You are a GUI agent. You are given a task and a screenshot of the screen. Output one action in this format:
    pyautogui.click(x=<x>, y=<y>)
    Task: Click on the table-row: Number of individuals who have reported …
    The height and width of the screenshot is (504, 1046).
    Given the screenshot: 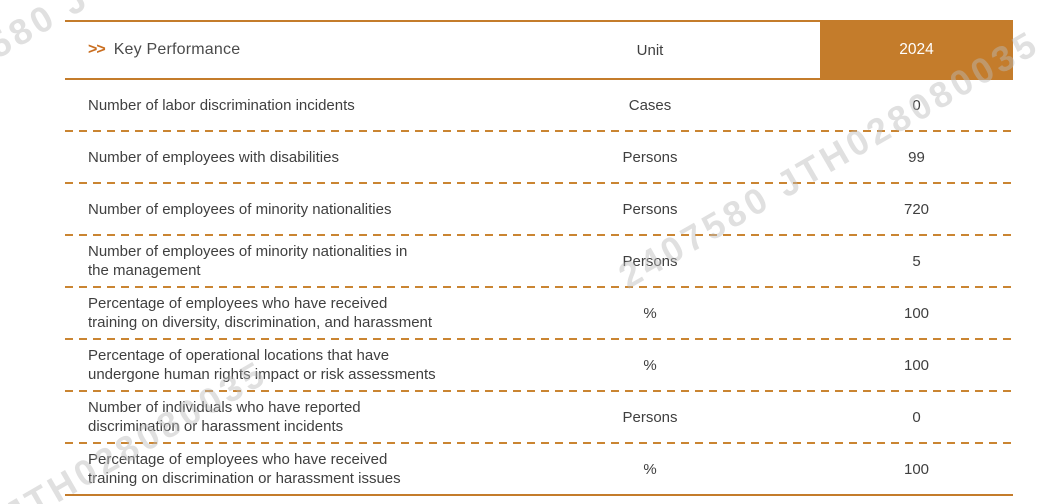 What is the action you would take?
    pyautogui.click(x=539, y=417)
    